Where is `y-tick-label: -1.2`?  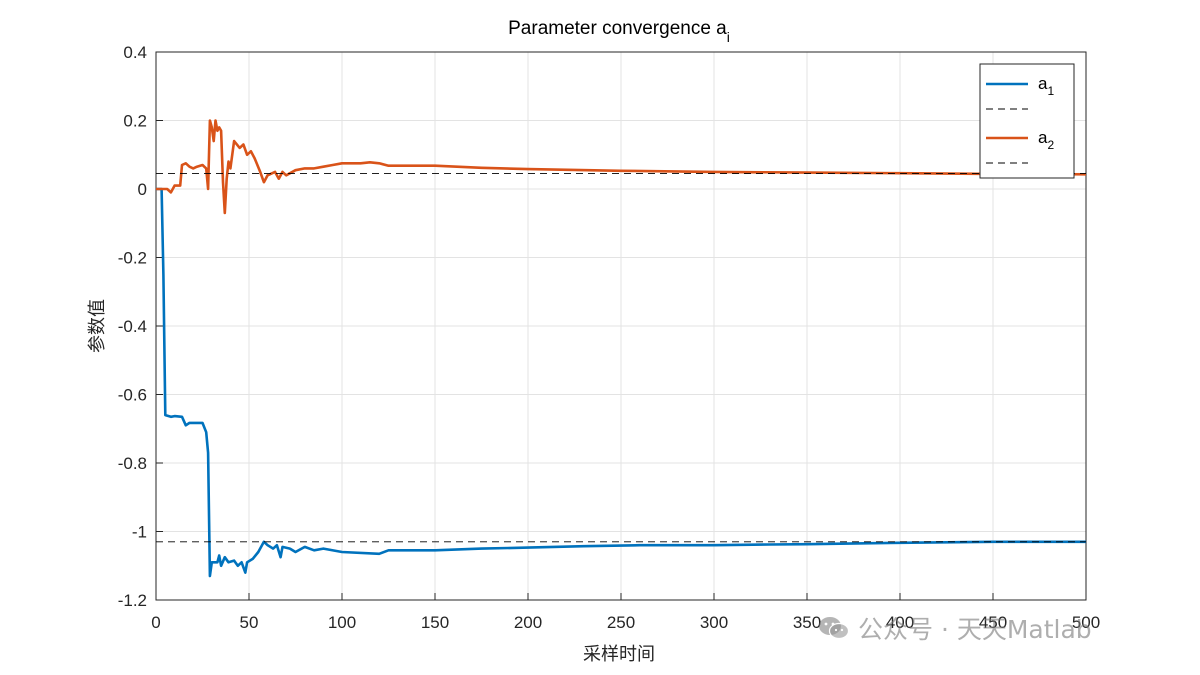
y-tick-label: -1.2 is located at coordinates (132, 600).